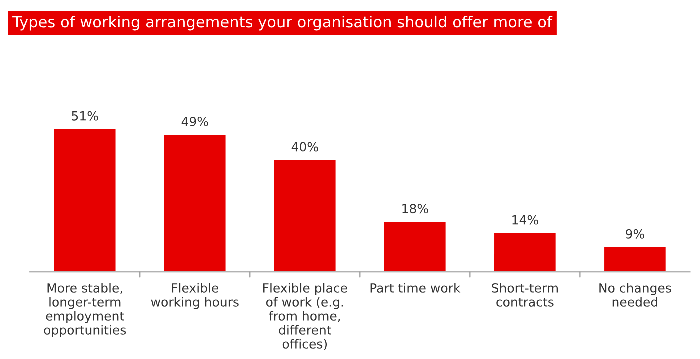  I want to click on x-tick-label: Part time work, so click(415, 288).